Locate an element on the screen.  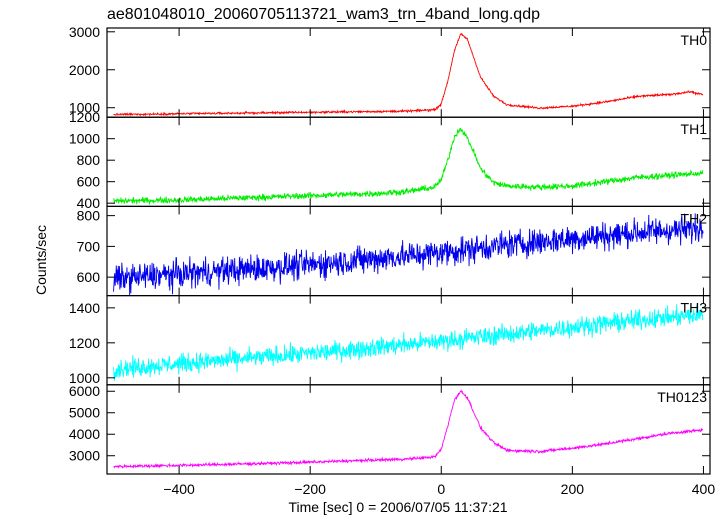
y-tick-label: 400 is located at coordinates (89, 203).